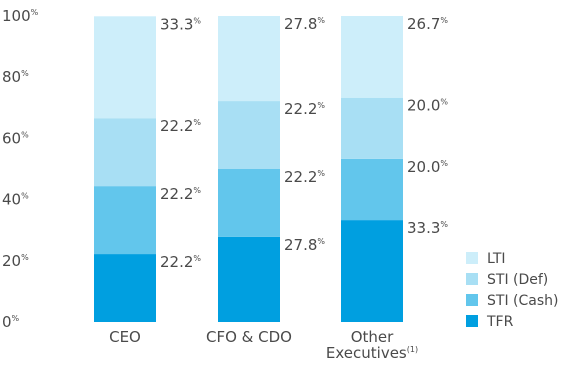 This screenshot has width=561, height=367. I want to click on legend-item: LTI, so click(486, 259).